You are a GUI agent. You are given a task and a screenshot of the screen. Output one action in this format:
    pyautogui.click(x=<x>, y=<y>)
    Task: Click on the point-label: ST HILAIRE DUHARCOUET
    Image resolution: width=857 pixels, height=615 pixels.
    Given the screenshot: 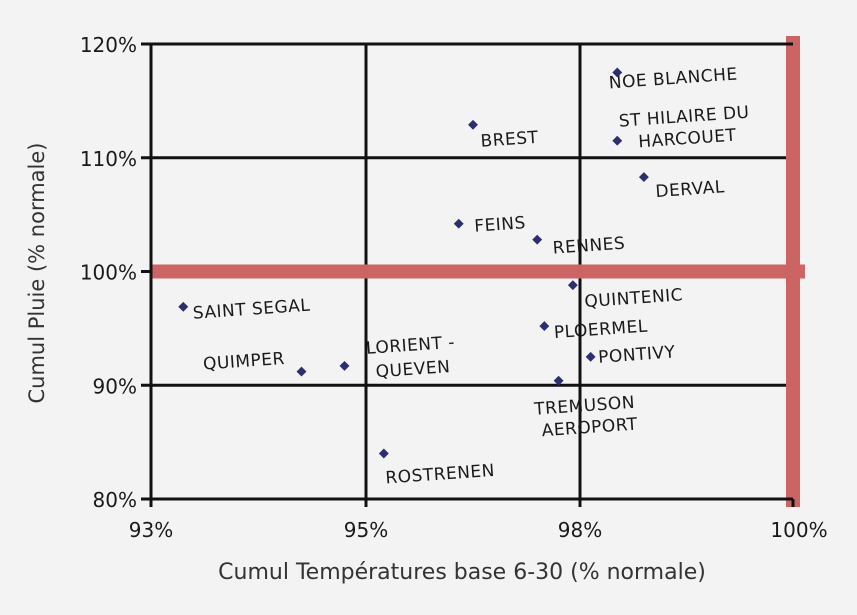 What is the action you would take?
    pyautogui.click(x=684, y=128)
    